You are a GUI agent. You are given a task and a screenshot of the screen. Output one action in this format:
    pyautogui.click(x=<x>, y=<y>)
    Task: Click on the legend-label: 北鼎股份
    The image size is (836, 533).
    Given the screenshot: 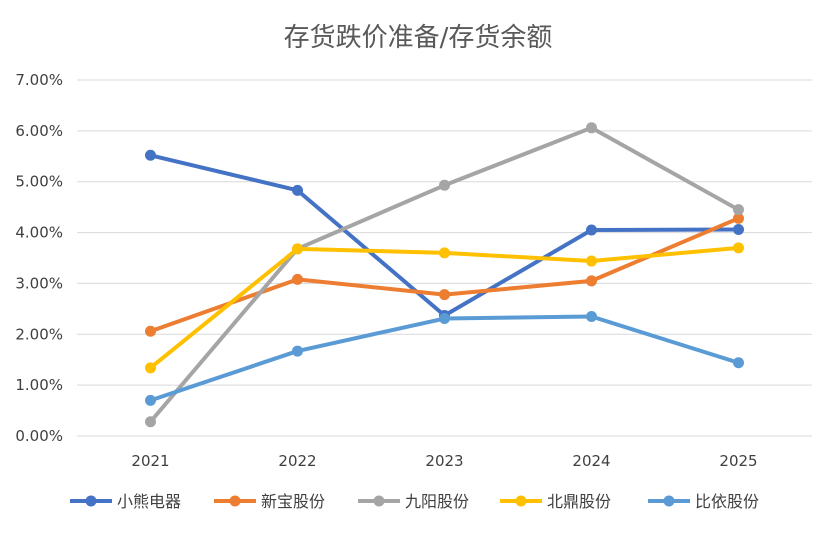 What is the action you would take?
    pyautogui.click(x=579, y=501)
    